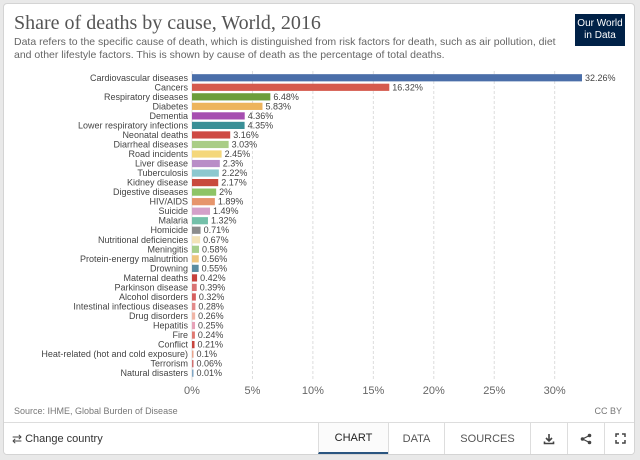  What do you see at coordinates (212, 297) in the screenshot?
I see `value-label: 0.32%` at bounding box center [212, 297].